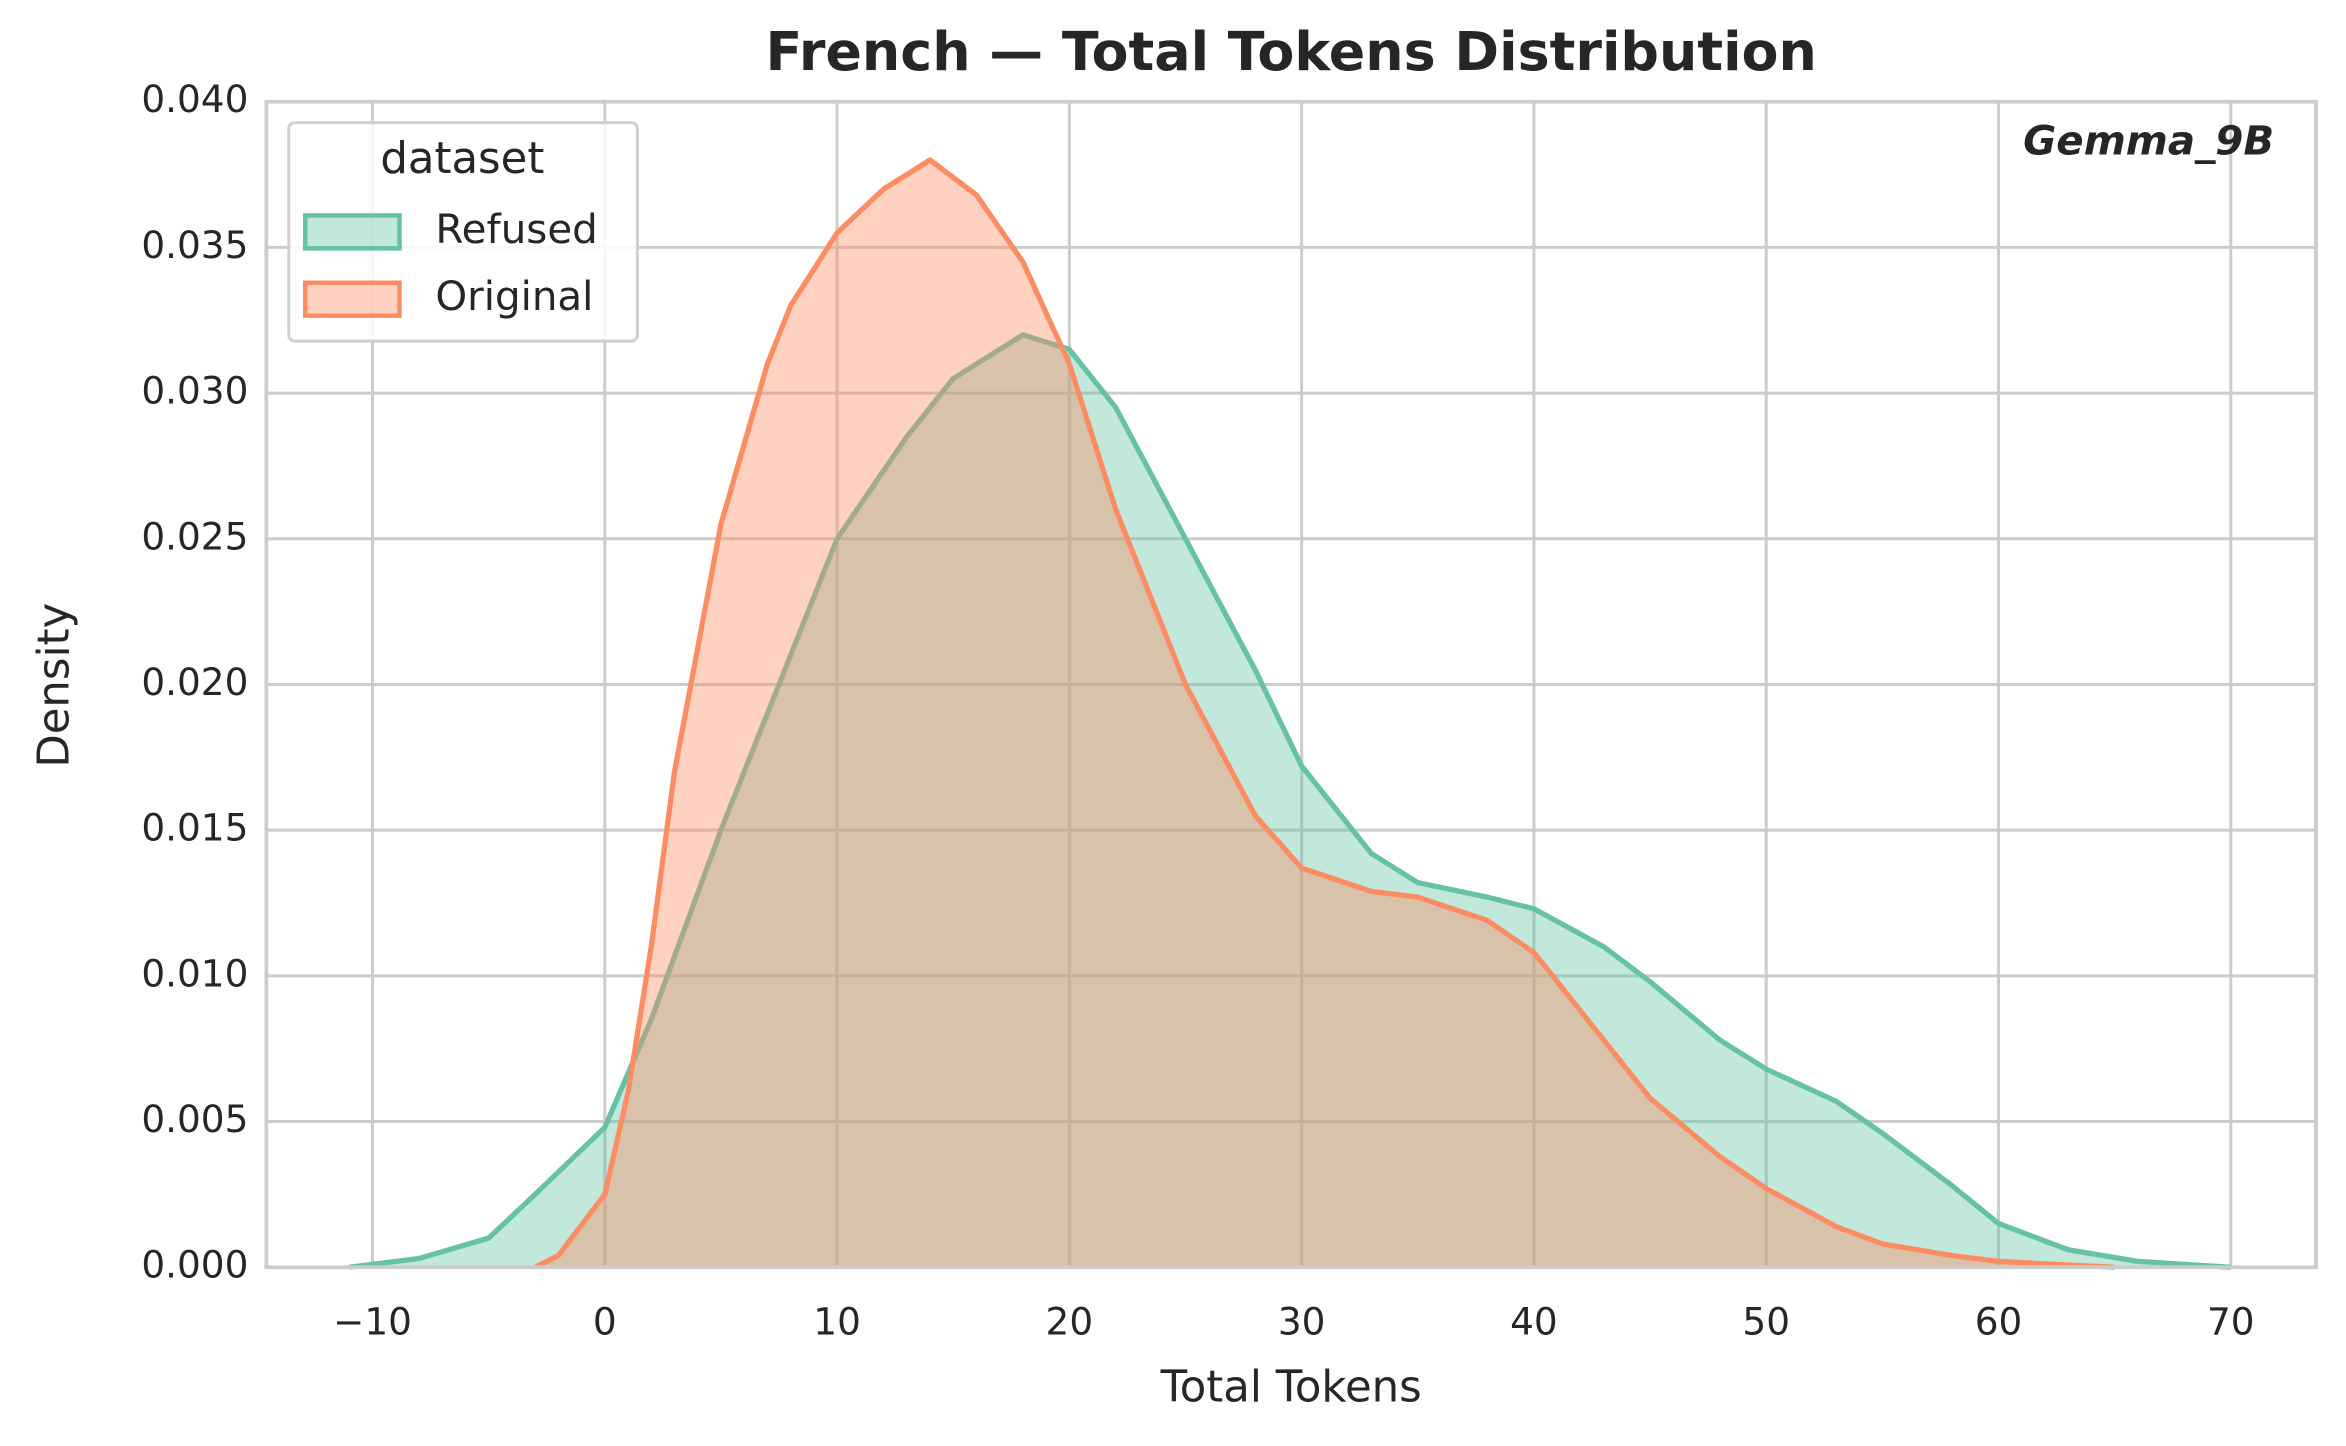 This screenshot has width=2346, height=1446. I want to click on legend-label: Original, so click(514, 296).